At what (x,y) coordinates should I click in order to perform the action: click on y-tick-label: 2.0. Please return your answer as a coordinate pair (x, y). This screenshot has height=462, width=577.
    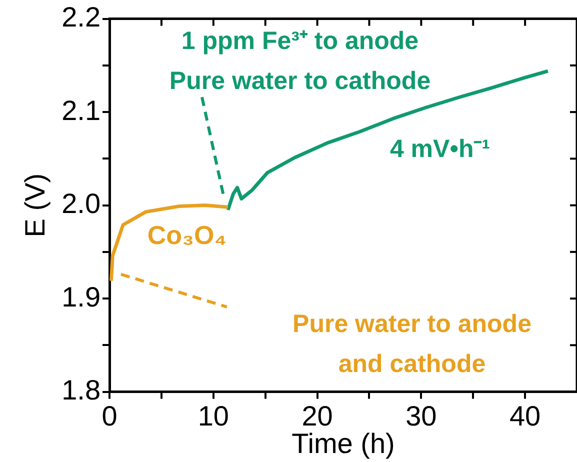
    Looking at the image, I should click on (81, 204).